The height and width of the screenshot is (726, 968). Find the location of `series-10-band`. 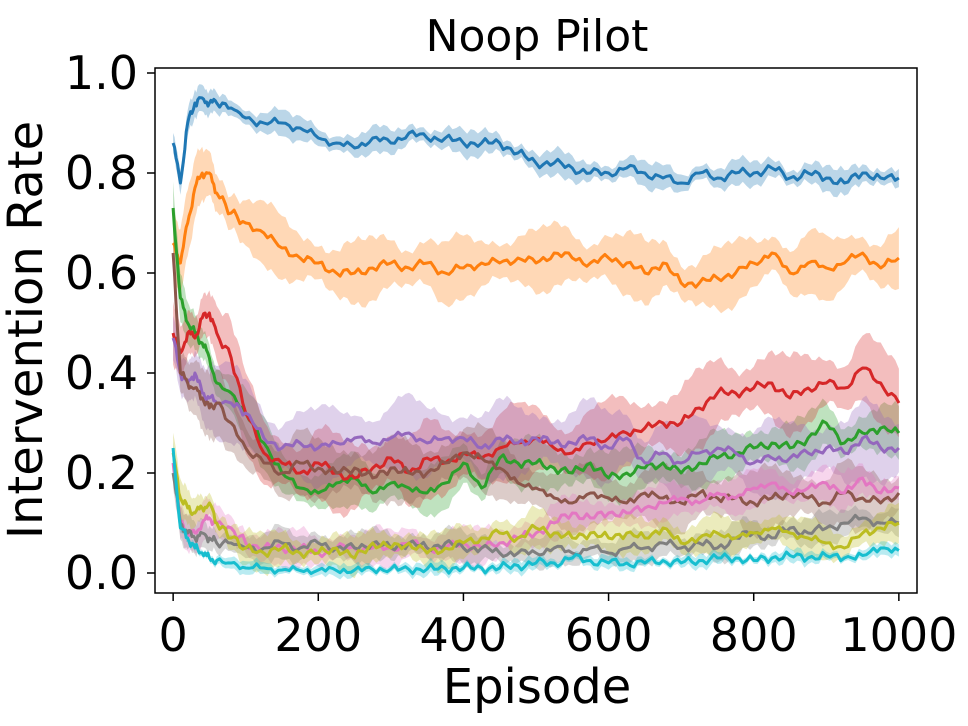

series-10-band is located at coordinates (536, 511).